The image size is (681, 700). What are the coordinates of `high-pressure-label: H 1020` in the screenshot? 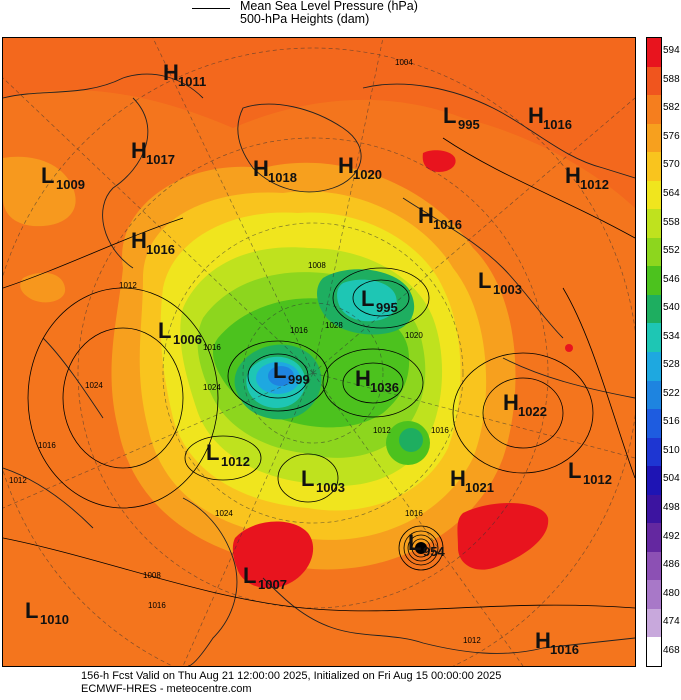 It's located at (360, 167).